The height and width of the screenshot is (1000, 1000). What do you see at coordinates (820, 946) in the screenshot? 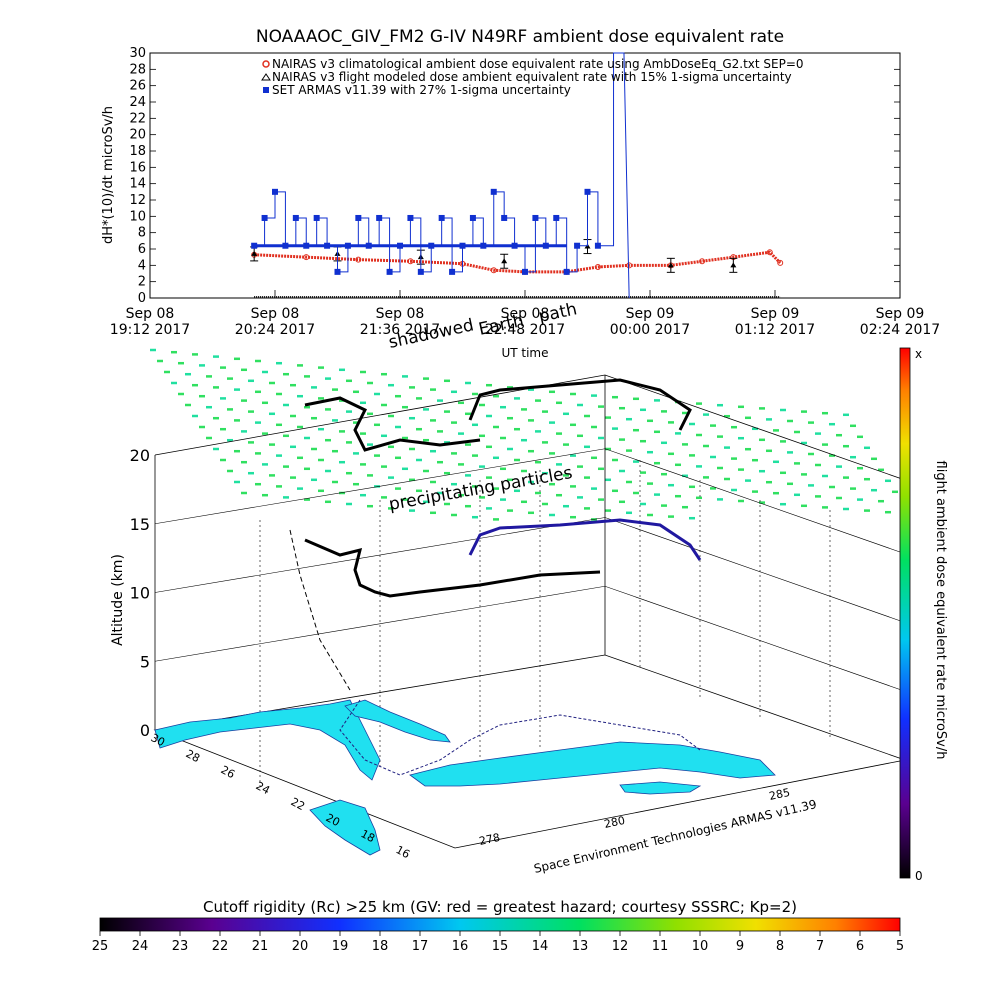
I see `rc-tick-label: 7` at bounding box center [820, 946].